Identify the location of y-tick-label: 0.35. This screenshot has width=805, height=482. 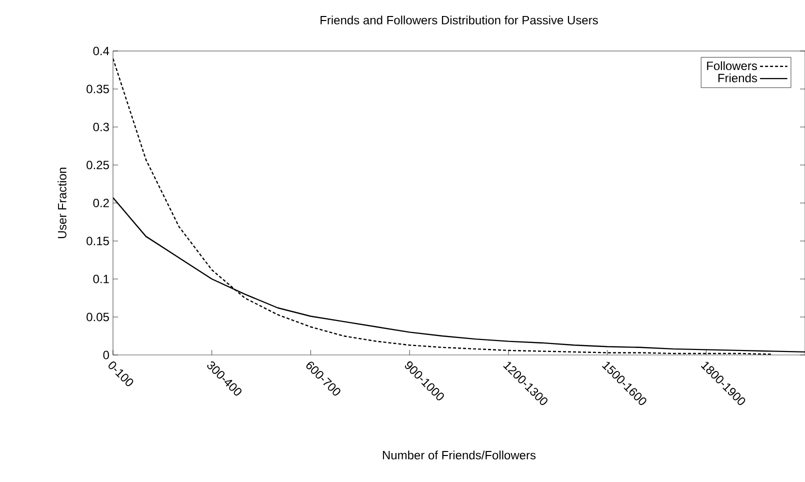
(97, 89).